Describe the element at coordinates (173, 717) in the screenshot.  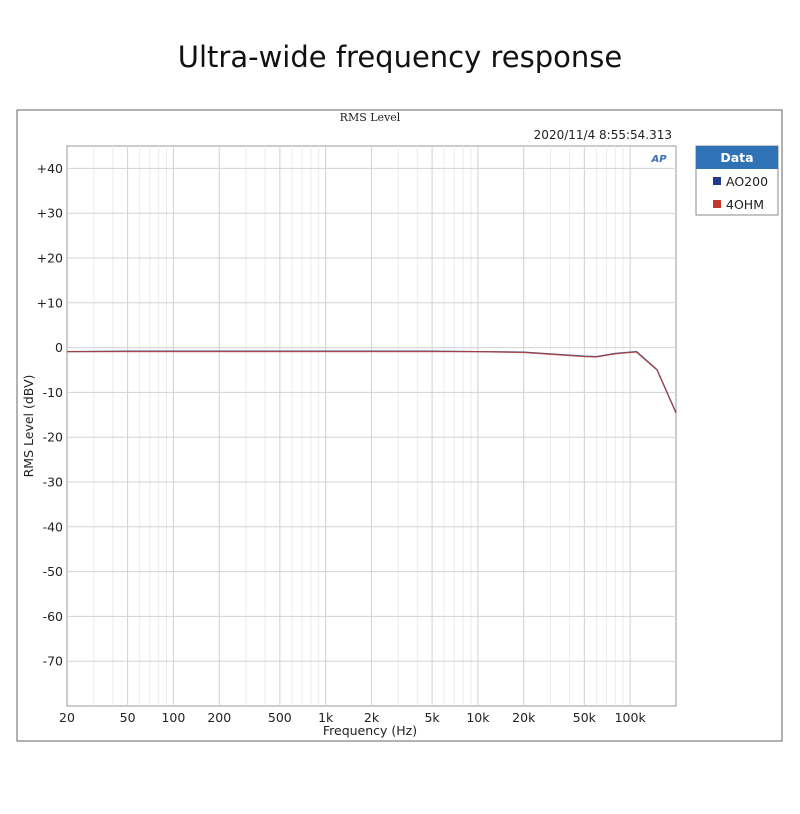
I see `x-tick-label: 100` at that location.